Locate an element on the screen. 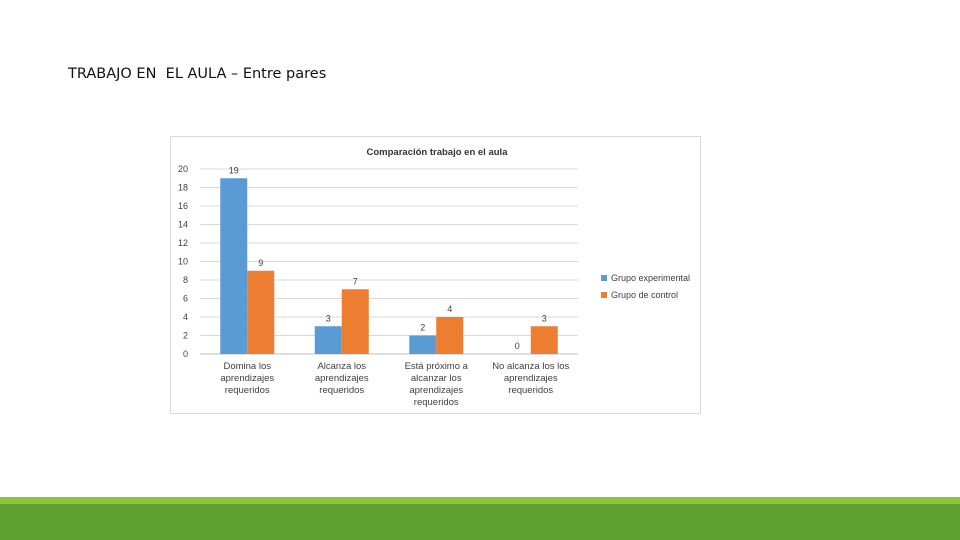 Image resolution: width=960 pixels, height=540 pixels. x-category-label: Domina los is located at coordinates (247, 366).